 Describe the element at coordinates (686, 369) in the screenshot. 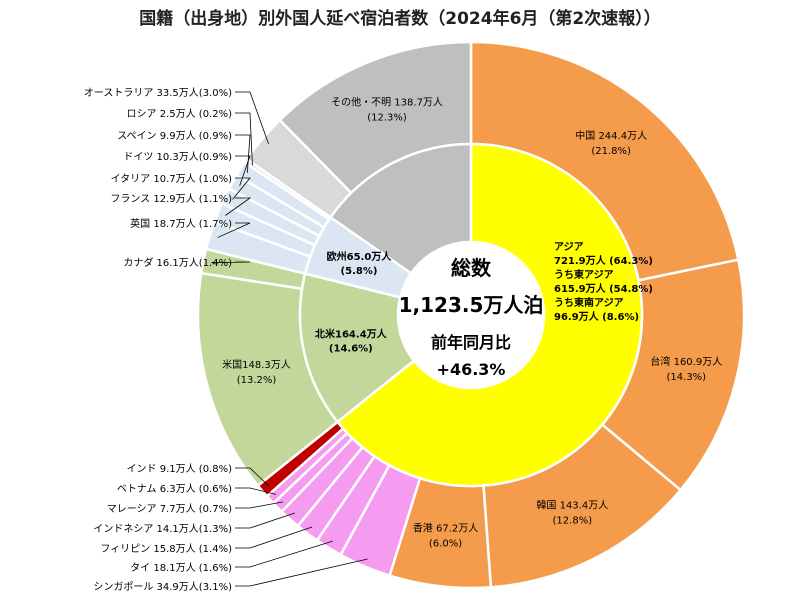

I see `outer-label-1: 台湾 160.9万人 (14.3%)` at that location.